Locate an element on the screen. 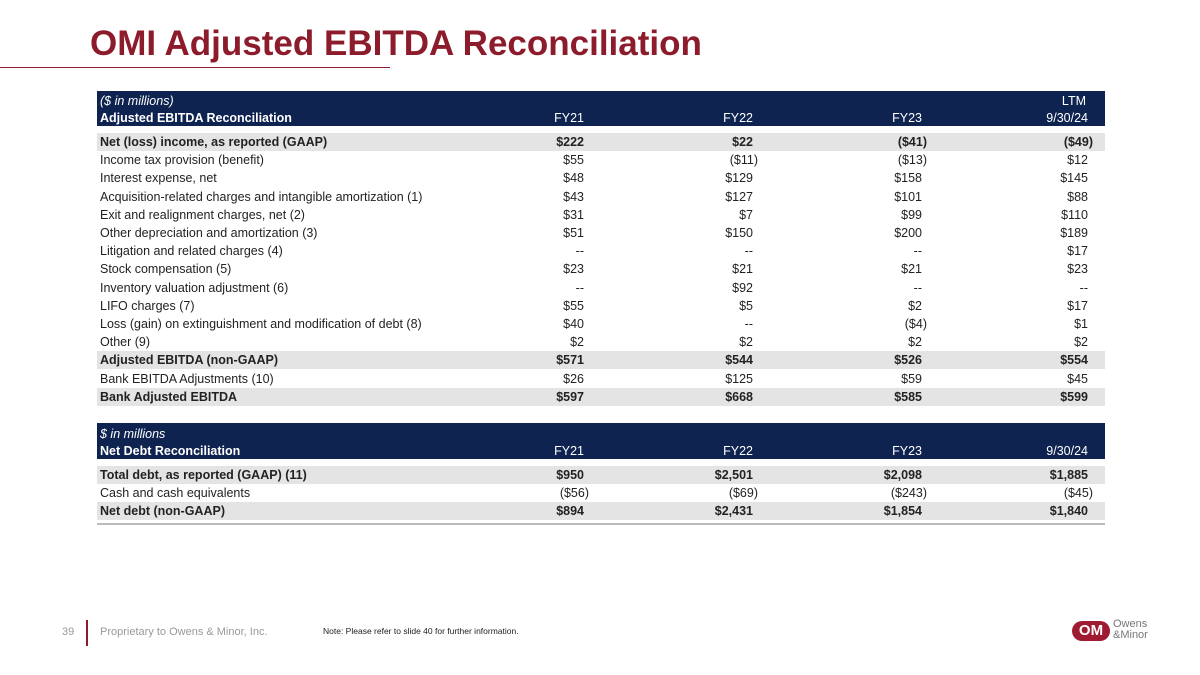 The height and width of the screenshot is (675, 1200). table-row: Bank Adjusted EBITDA $597 $668 $585 $599 is located at coordinates (601, 396).